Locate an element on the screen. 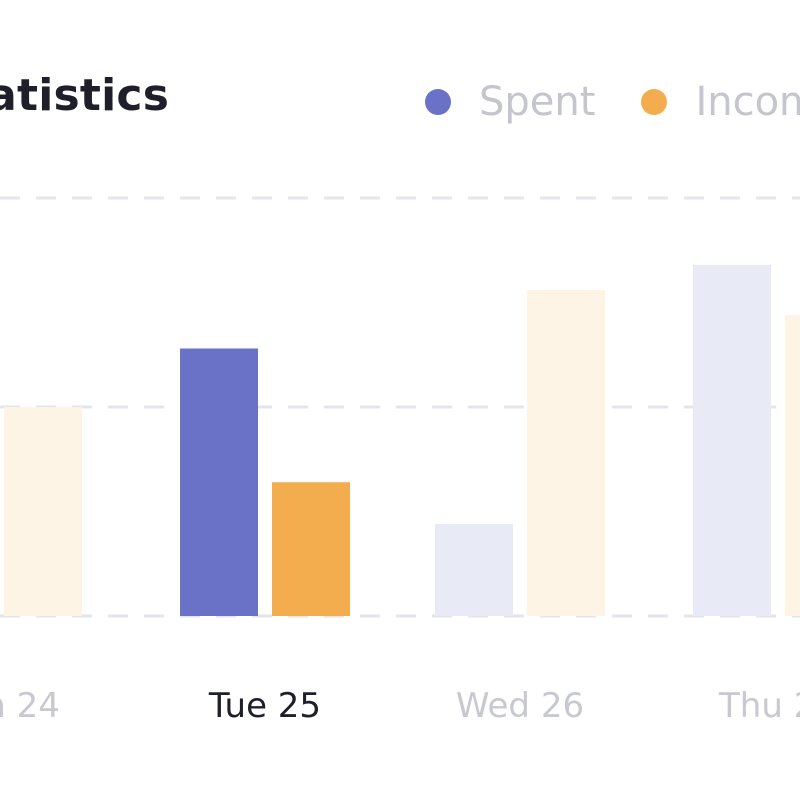 The height and width of the screenshot is (800, 800). x-tick-label-tue-25: Tue 25 is located at coordinates (264, 706).